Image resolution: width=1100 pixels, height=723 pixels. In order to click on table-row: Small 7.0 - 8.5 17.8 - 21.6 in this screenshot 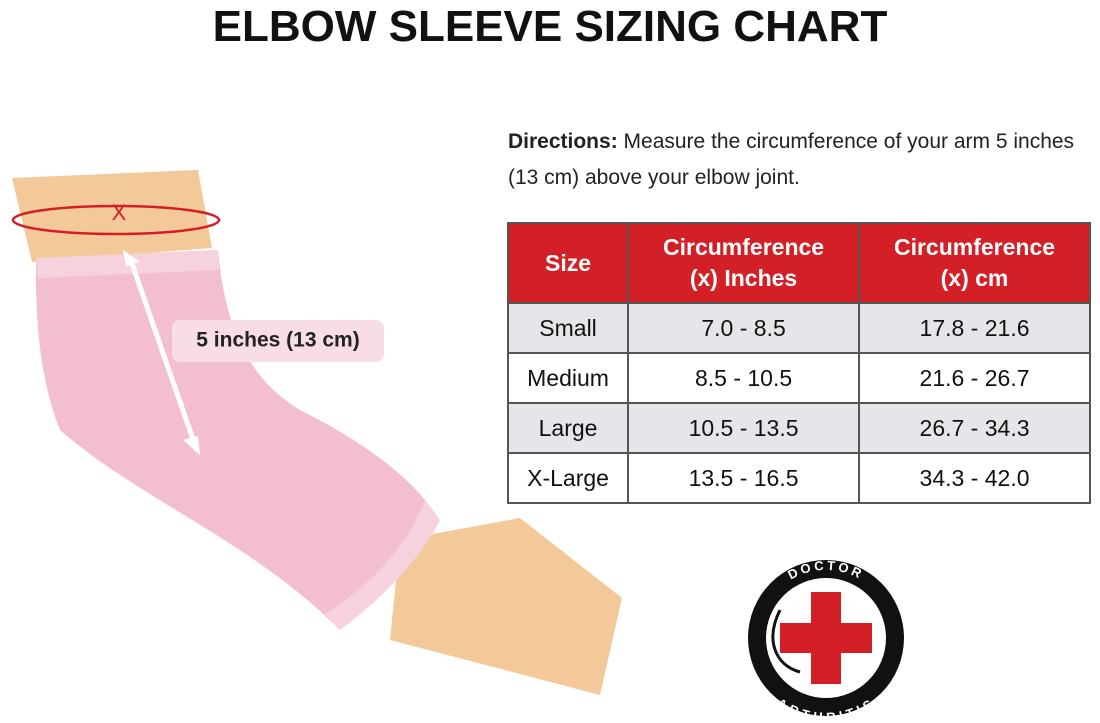, I will do `click(798, 328)`.